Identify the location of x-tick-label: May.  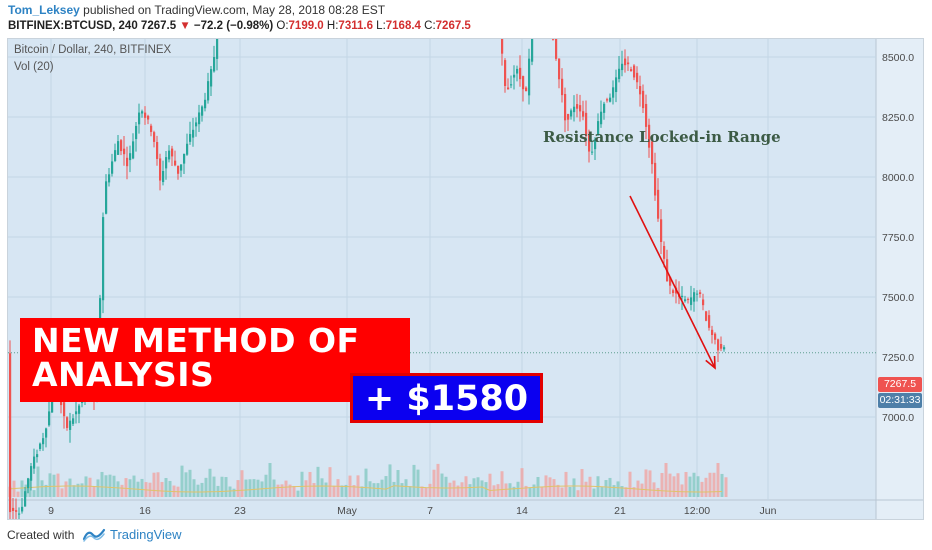
(347, 511).